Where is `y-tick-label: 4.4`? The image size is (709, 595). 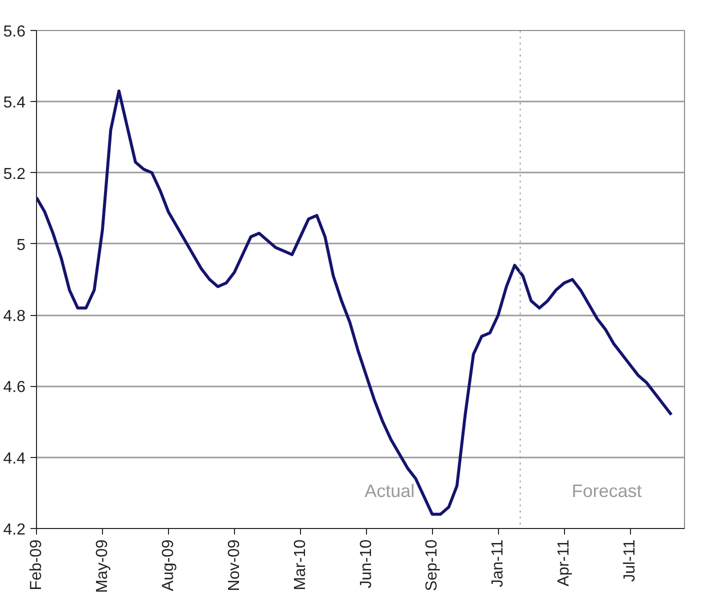 y-tick-label: 4.4 is located at coordinates (14, 459).